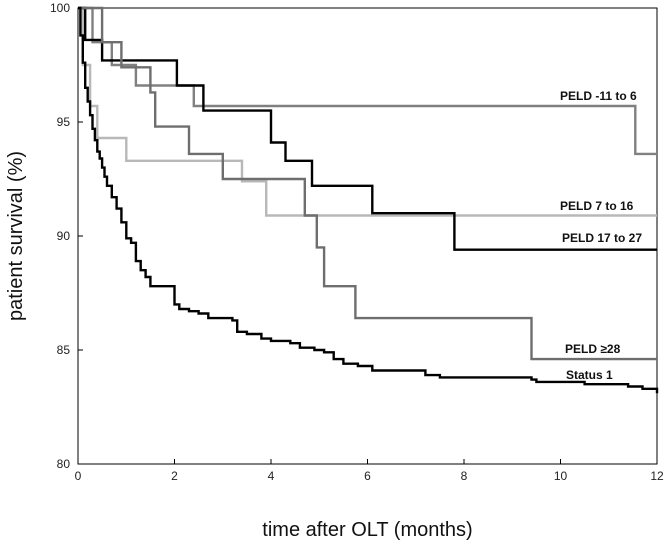 The width and height of the screenshot is (667, 546). I want to click on x-tick-label: 0, so click(78, 476).